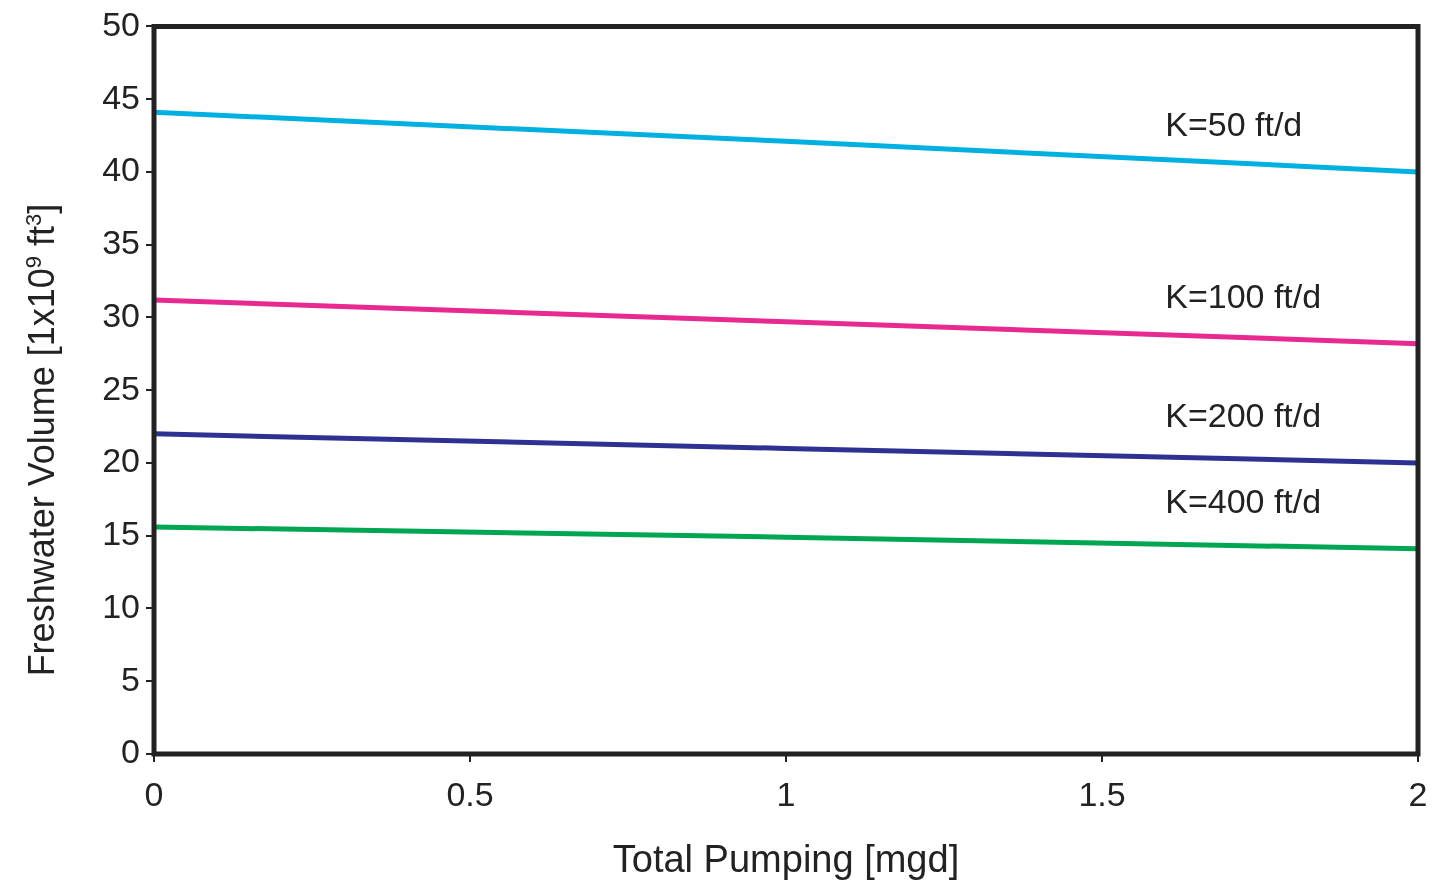 This screenshot has width=1449, height=896. I want to click on x-tick-label: 1, so click(786, 793).